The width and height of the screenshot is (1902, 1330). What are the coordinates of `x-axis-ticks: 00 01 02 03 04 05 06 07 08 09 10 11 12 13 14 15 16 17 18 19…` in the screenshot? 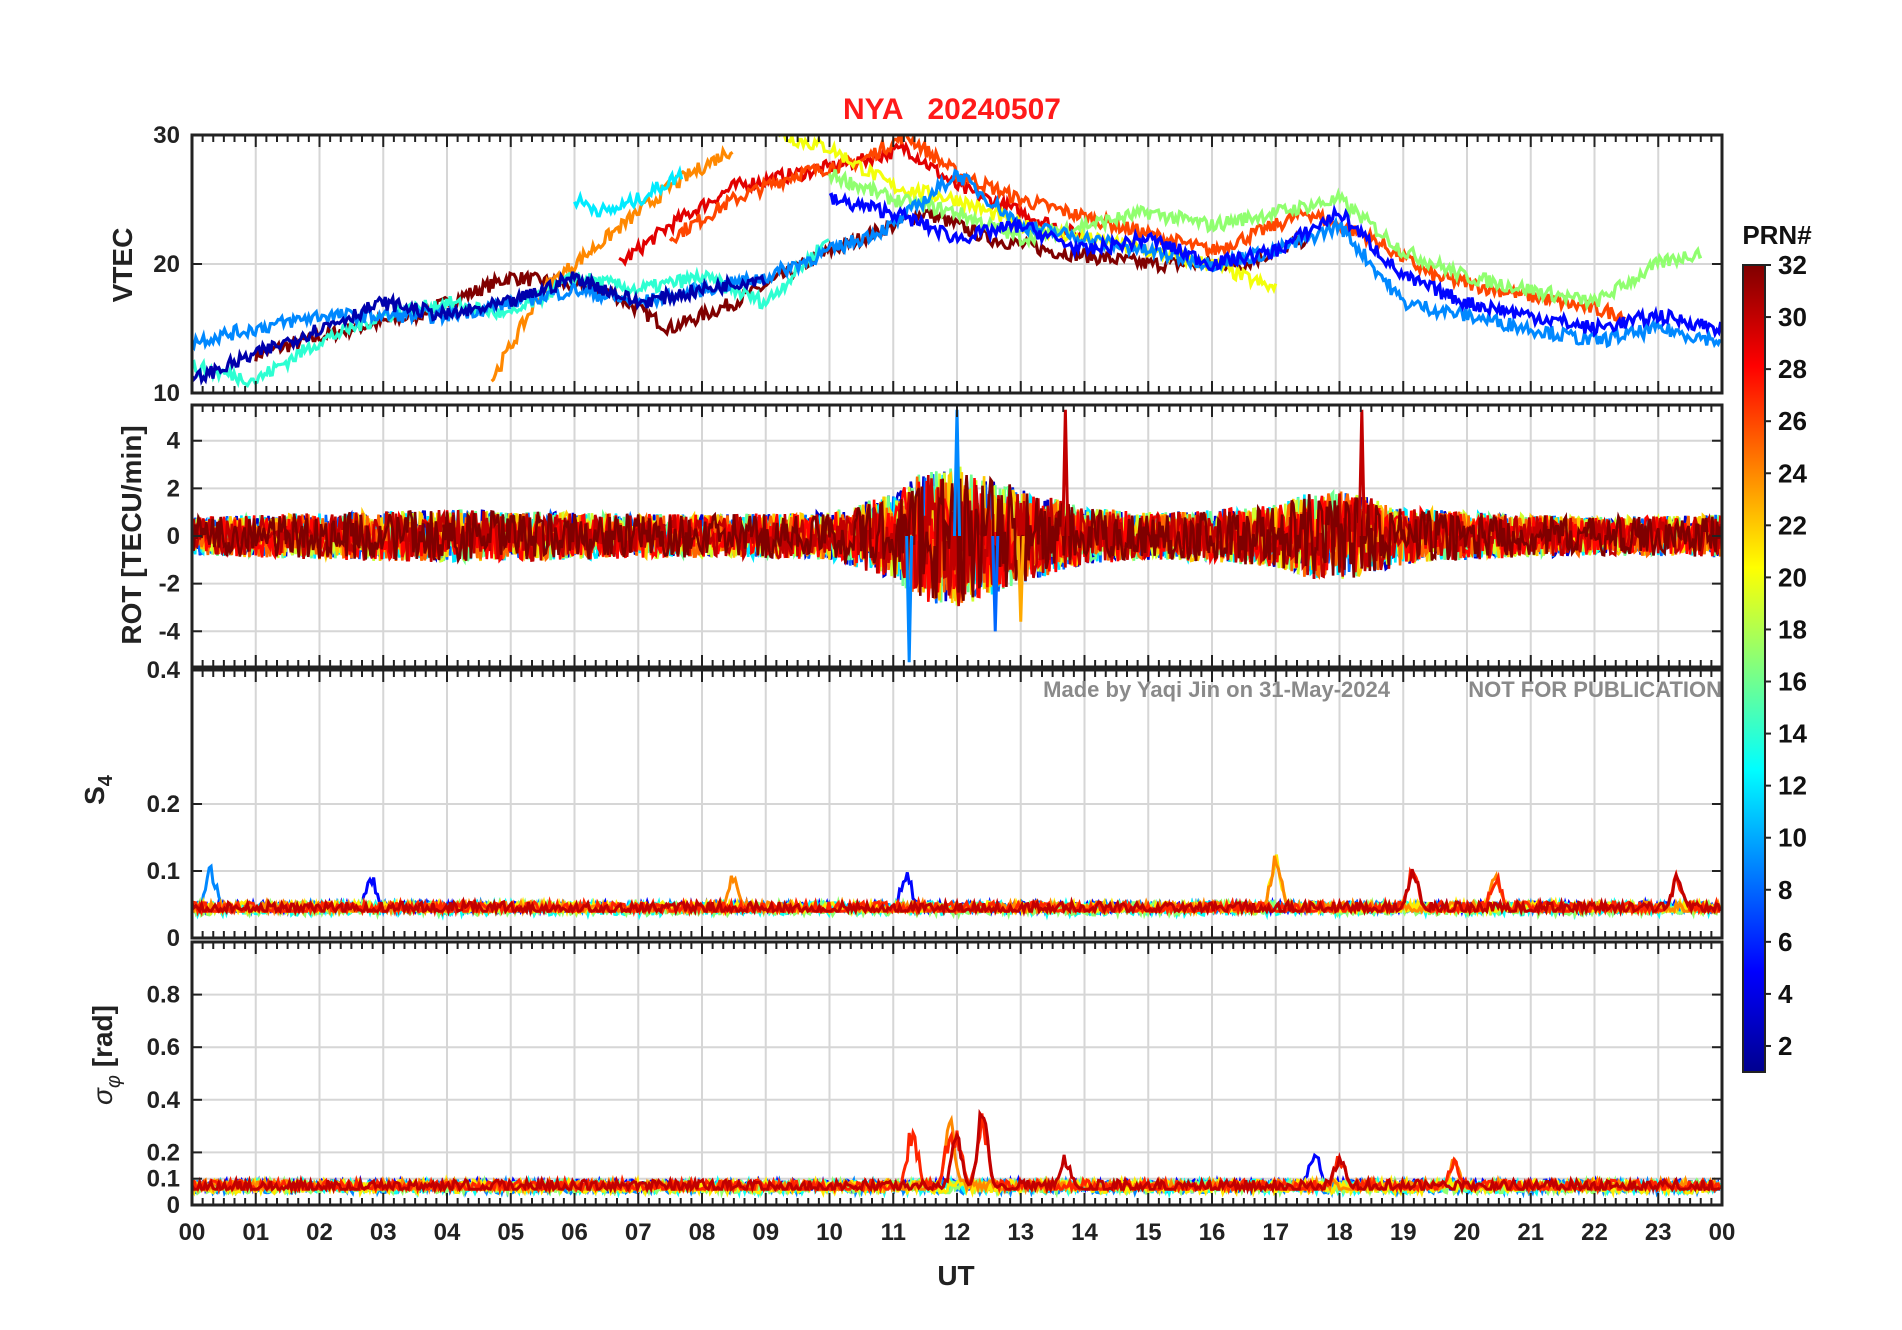 It's located at (957, 1232).